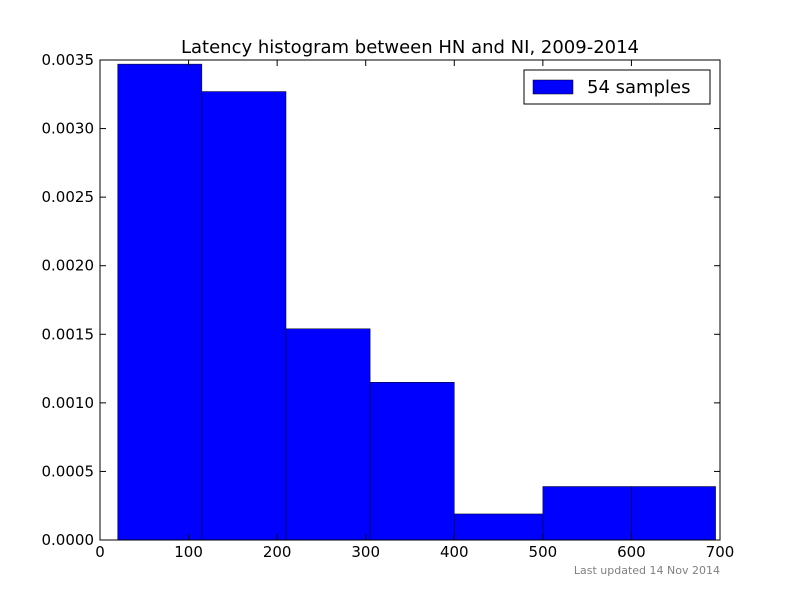  I want to click on x-axis-tick-labels: 0 100 200 300 400 500 600 700, so click(414, 552).